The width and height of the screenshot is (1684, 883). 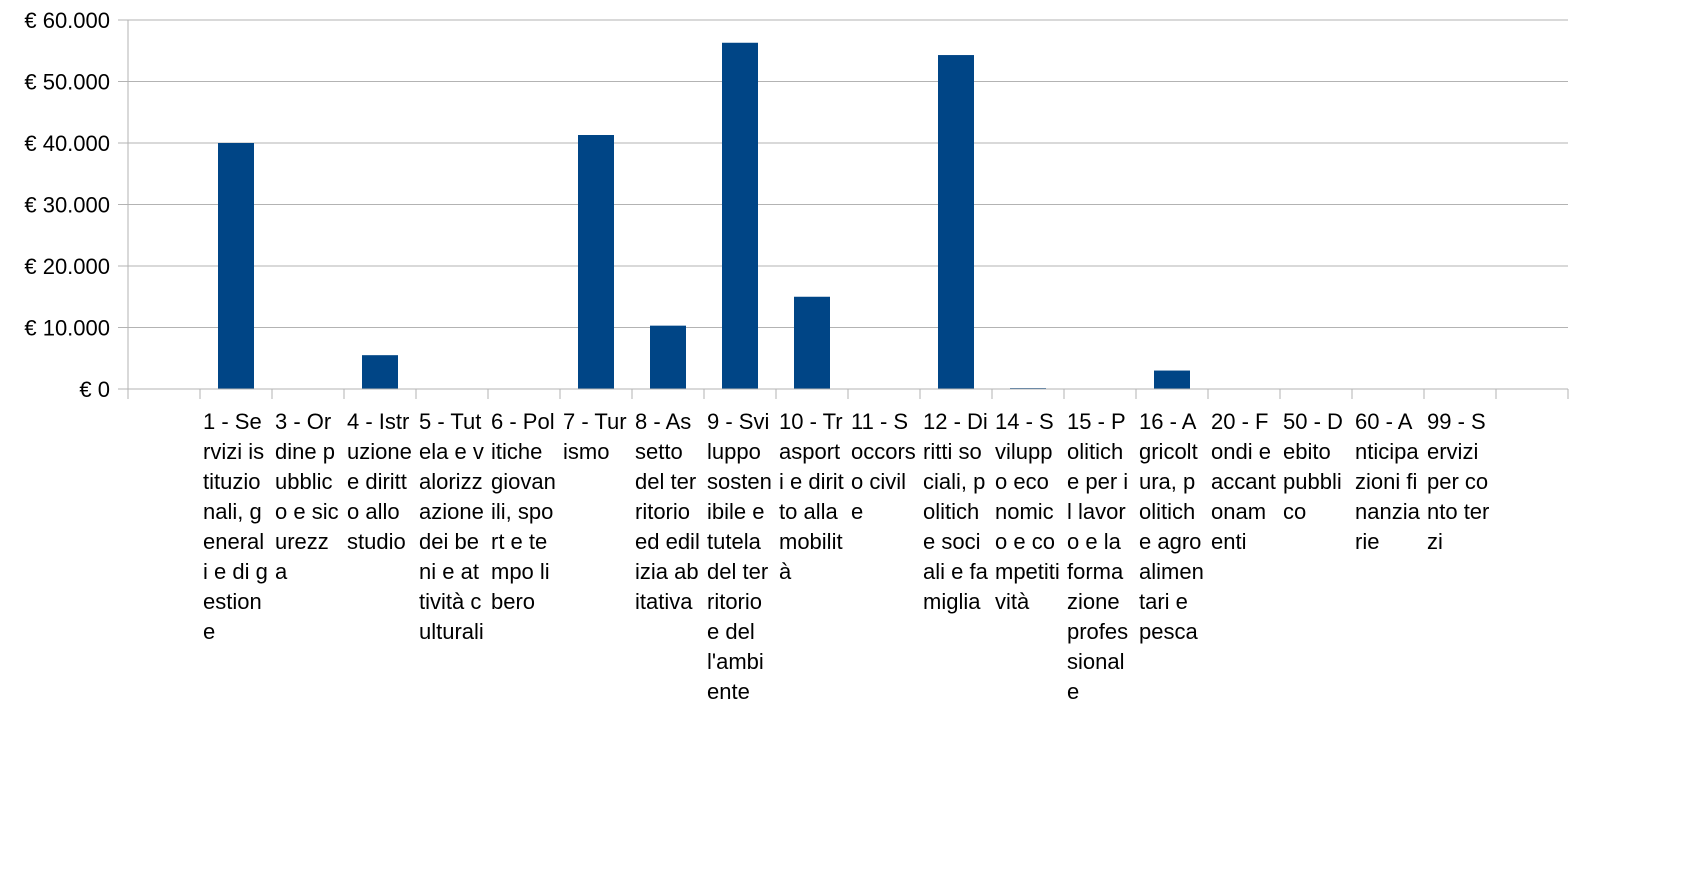 I want to click on x-tick-label: 7 - Turismo, so click(x=595, y=436).